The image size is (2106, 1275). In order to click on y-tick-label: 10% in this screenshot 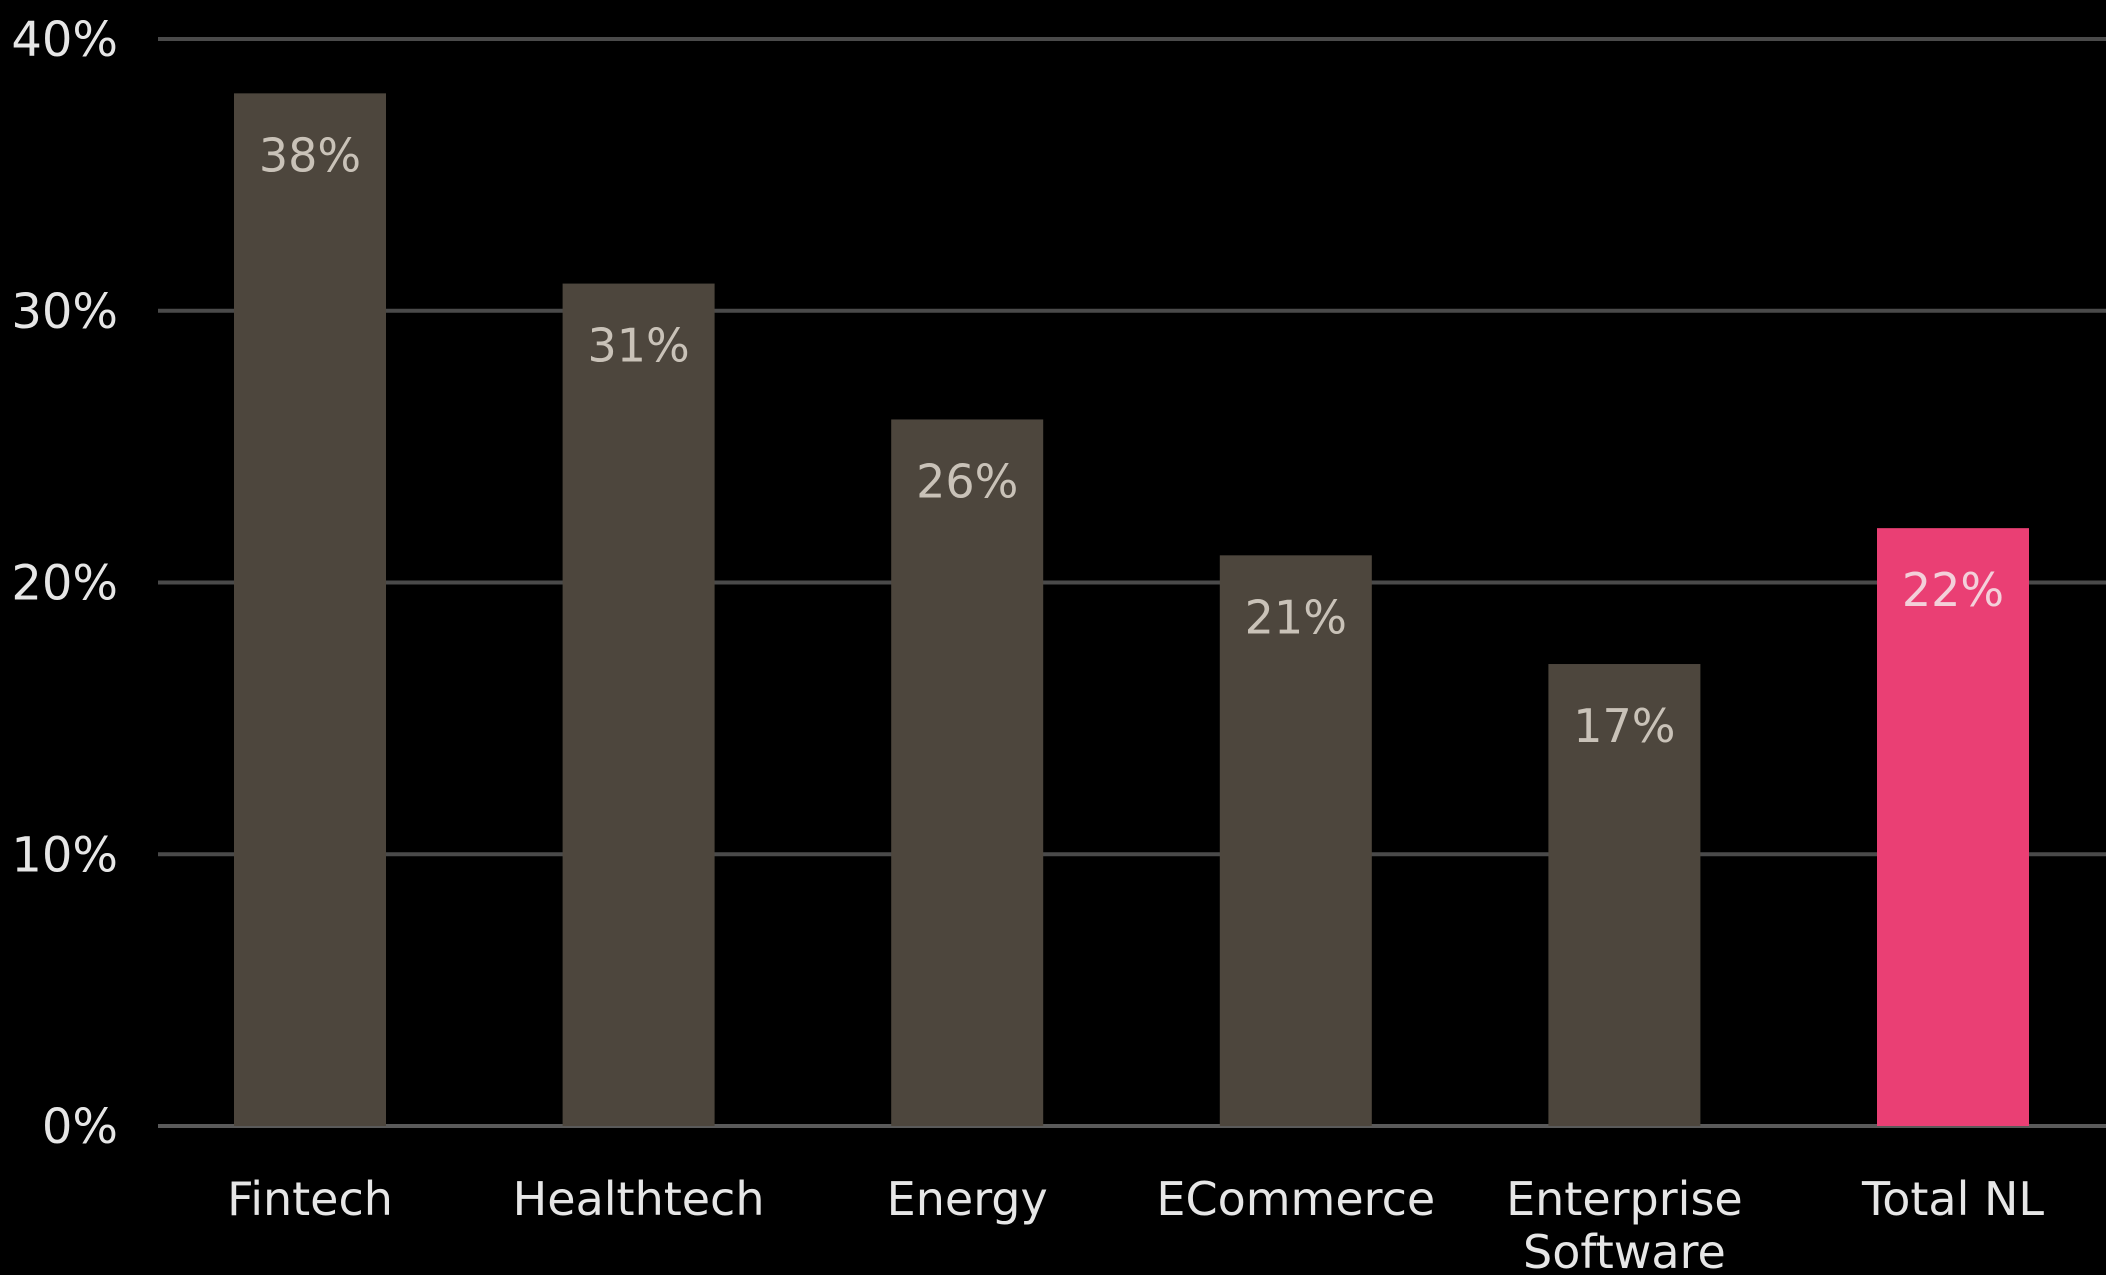, I will do `click(64, 855)`.